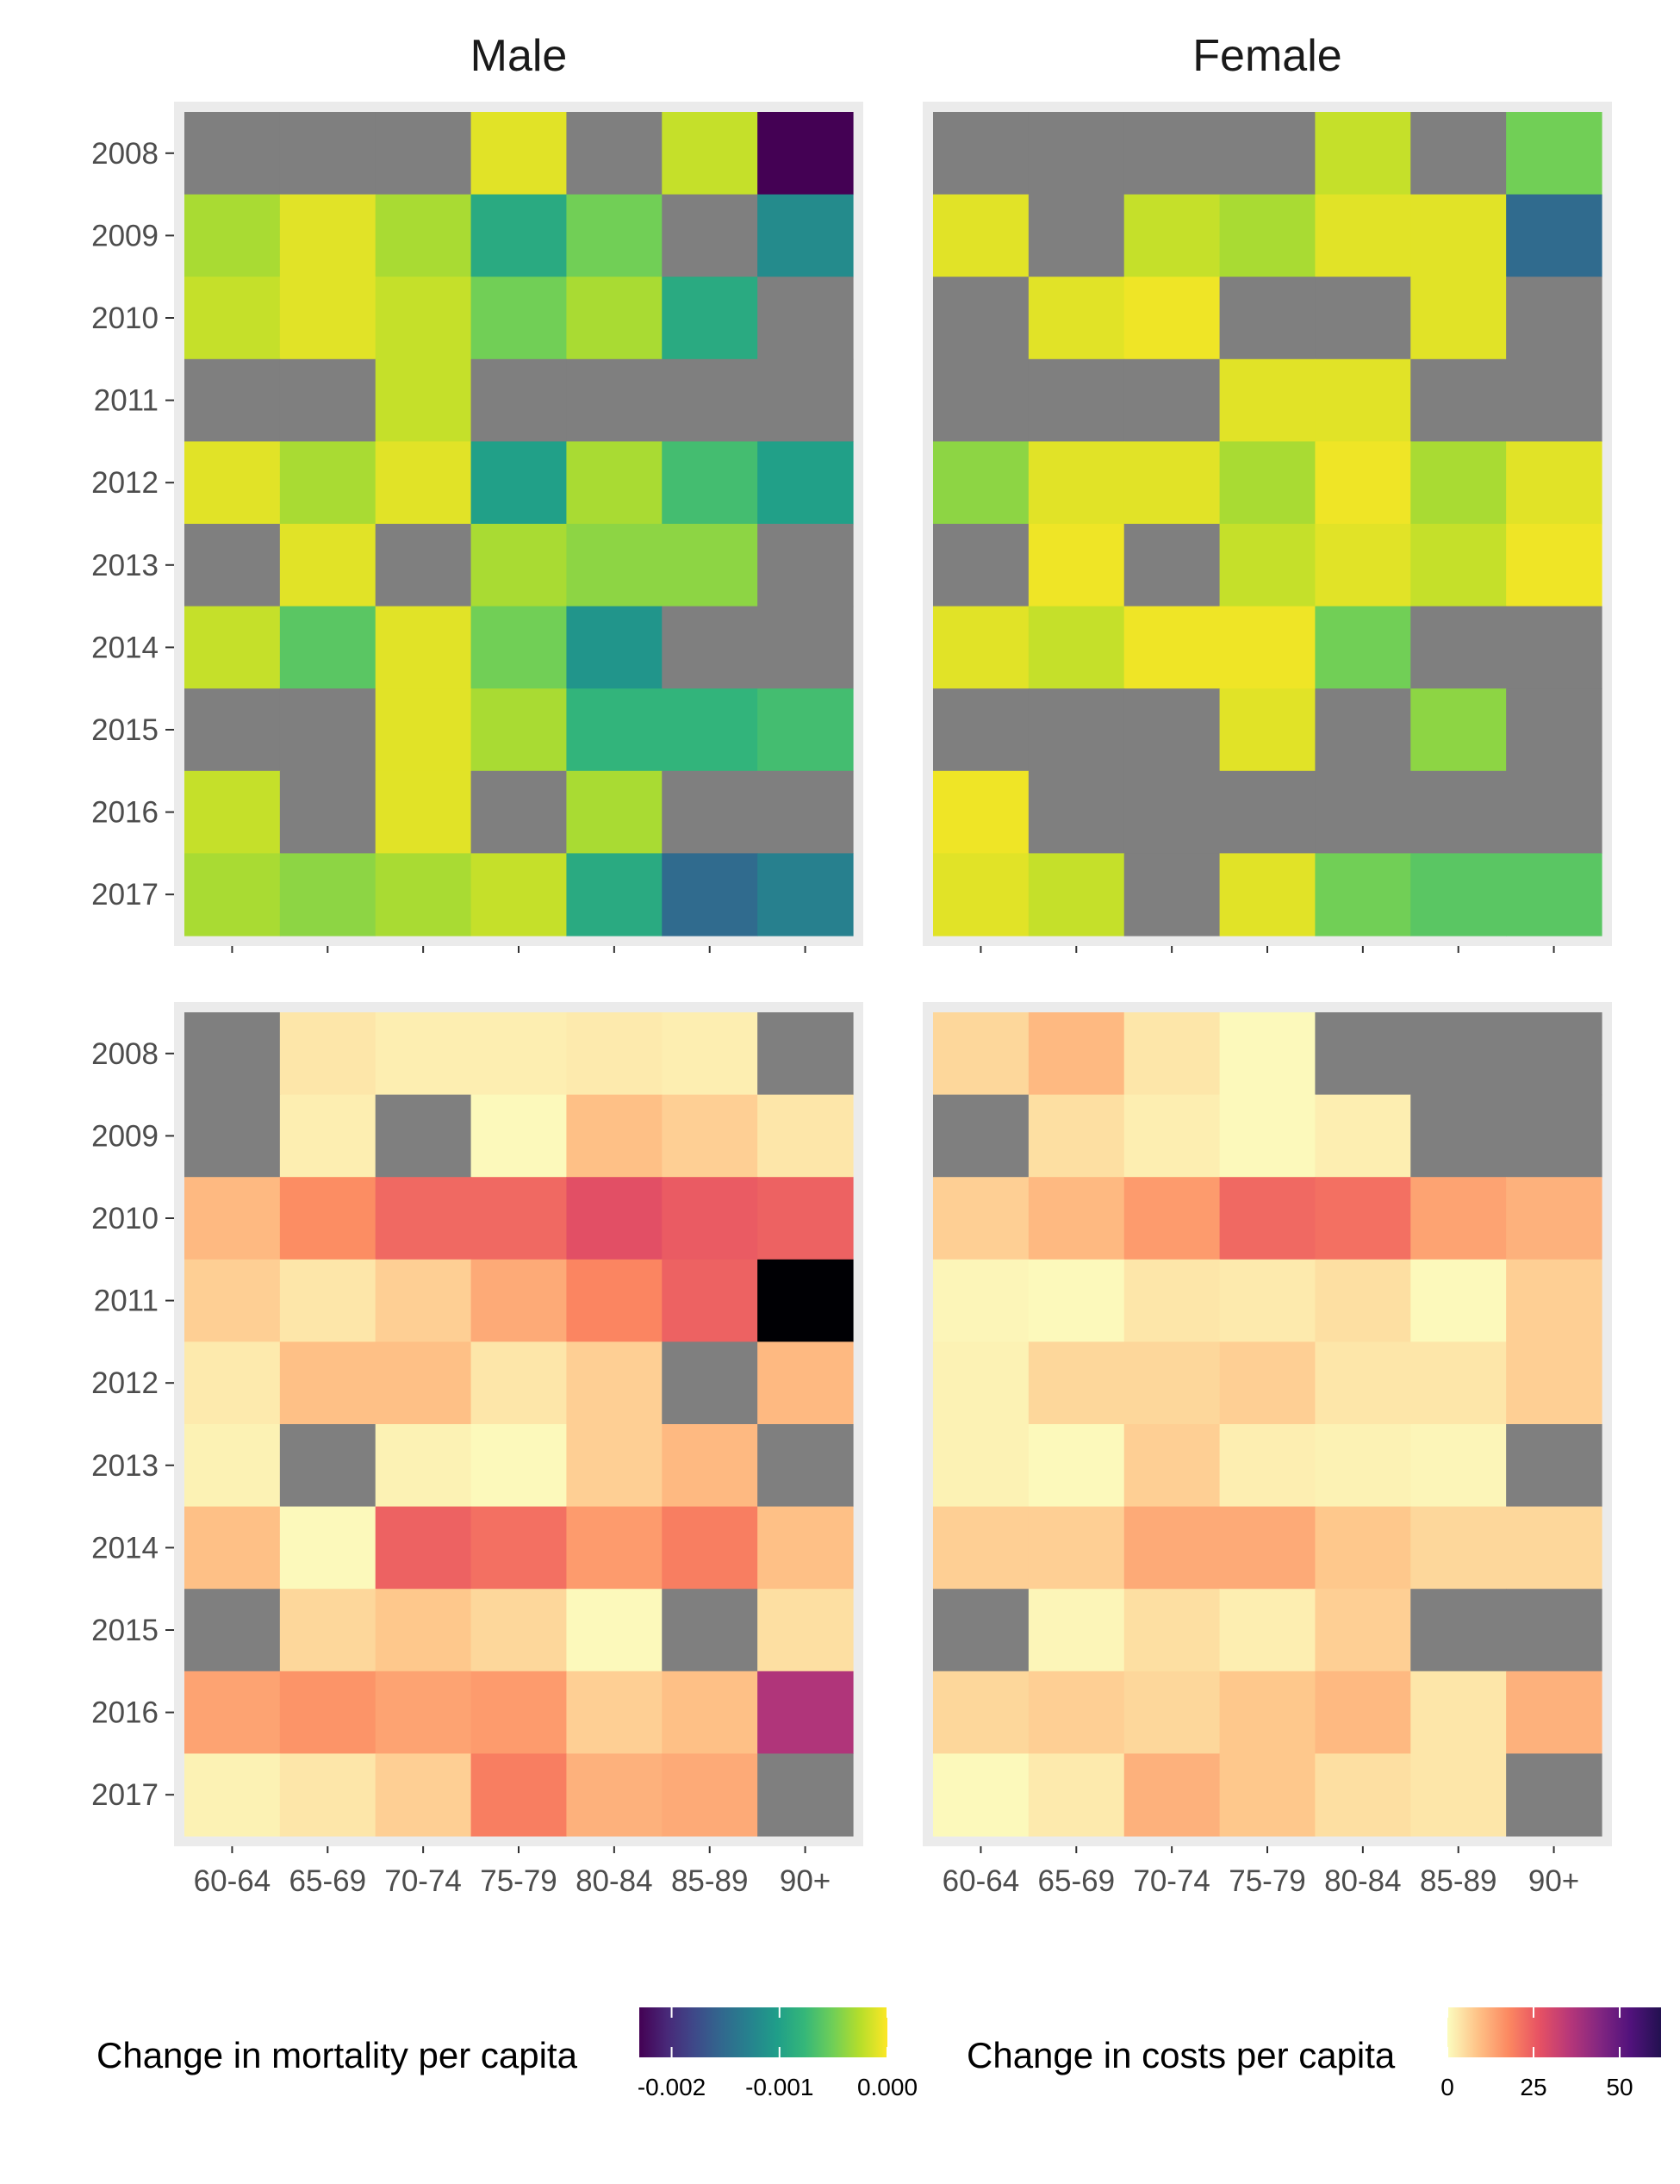 Image resolution: width=1680 pixels, height=2184 pixels. What do you see at coordinates (233, 1881) in the screenshot?
I see `x-tick-label: 60-64` at bounding box center [233, 1881].